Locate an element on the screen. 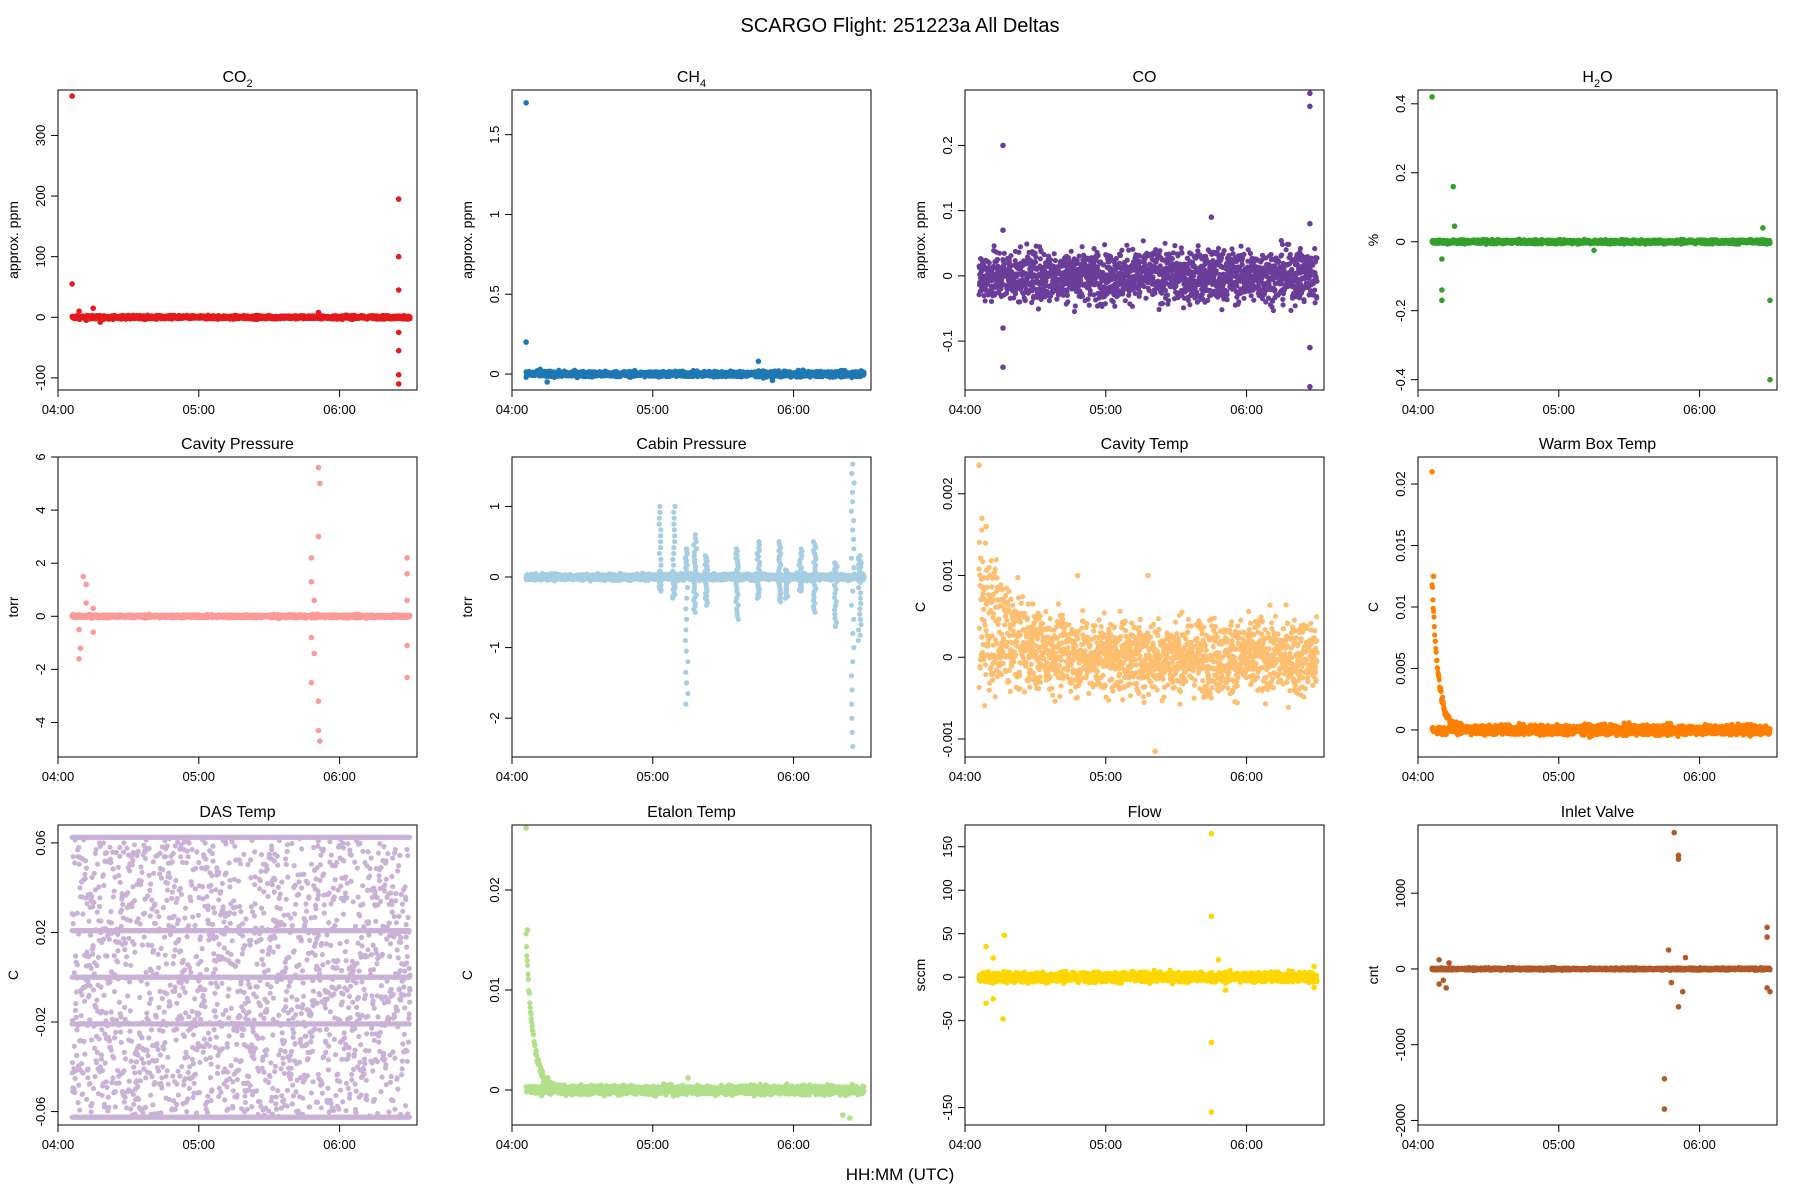 This screenshot has height=1200, width=1800. y-tick-label: 1 is located at coordinates (494, 214).